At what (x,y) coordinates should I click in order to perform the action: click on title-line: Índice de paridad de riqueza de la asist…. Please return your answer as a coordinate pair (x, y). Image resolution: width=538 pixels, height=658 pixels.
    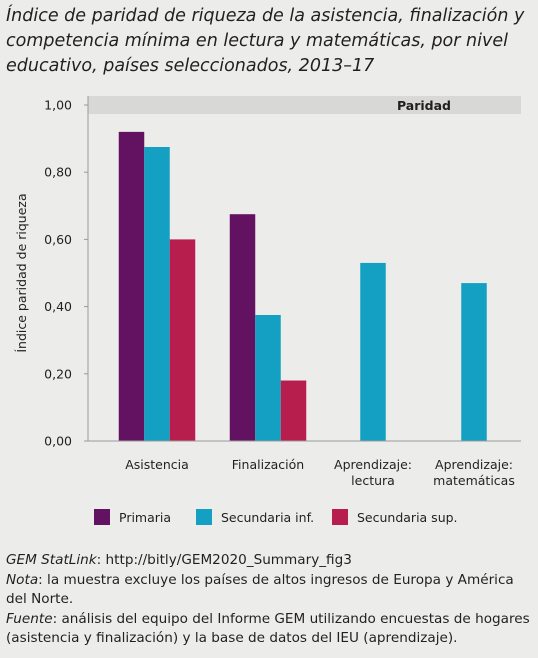
    Looking at the image, I should click on (265, 16).